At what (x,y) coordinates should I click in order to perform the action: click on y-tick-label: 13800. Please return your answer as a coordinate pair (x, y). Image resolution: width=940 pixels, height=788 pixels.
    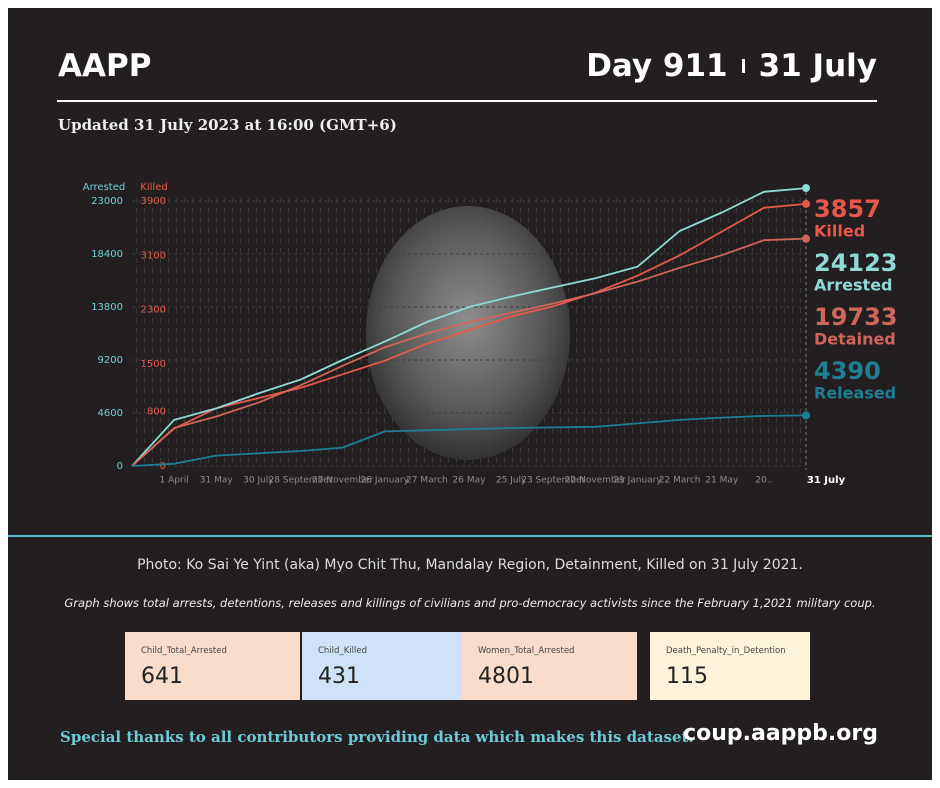
    Looking at the image, I should click on (107, 307).